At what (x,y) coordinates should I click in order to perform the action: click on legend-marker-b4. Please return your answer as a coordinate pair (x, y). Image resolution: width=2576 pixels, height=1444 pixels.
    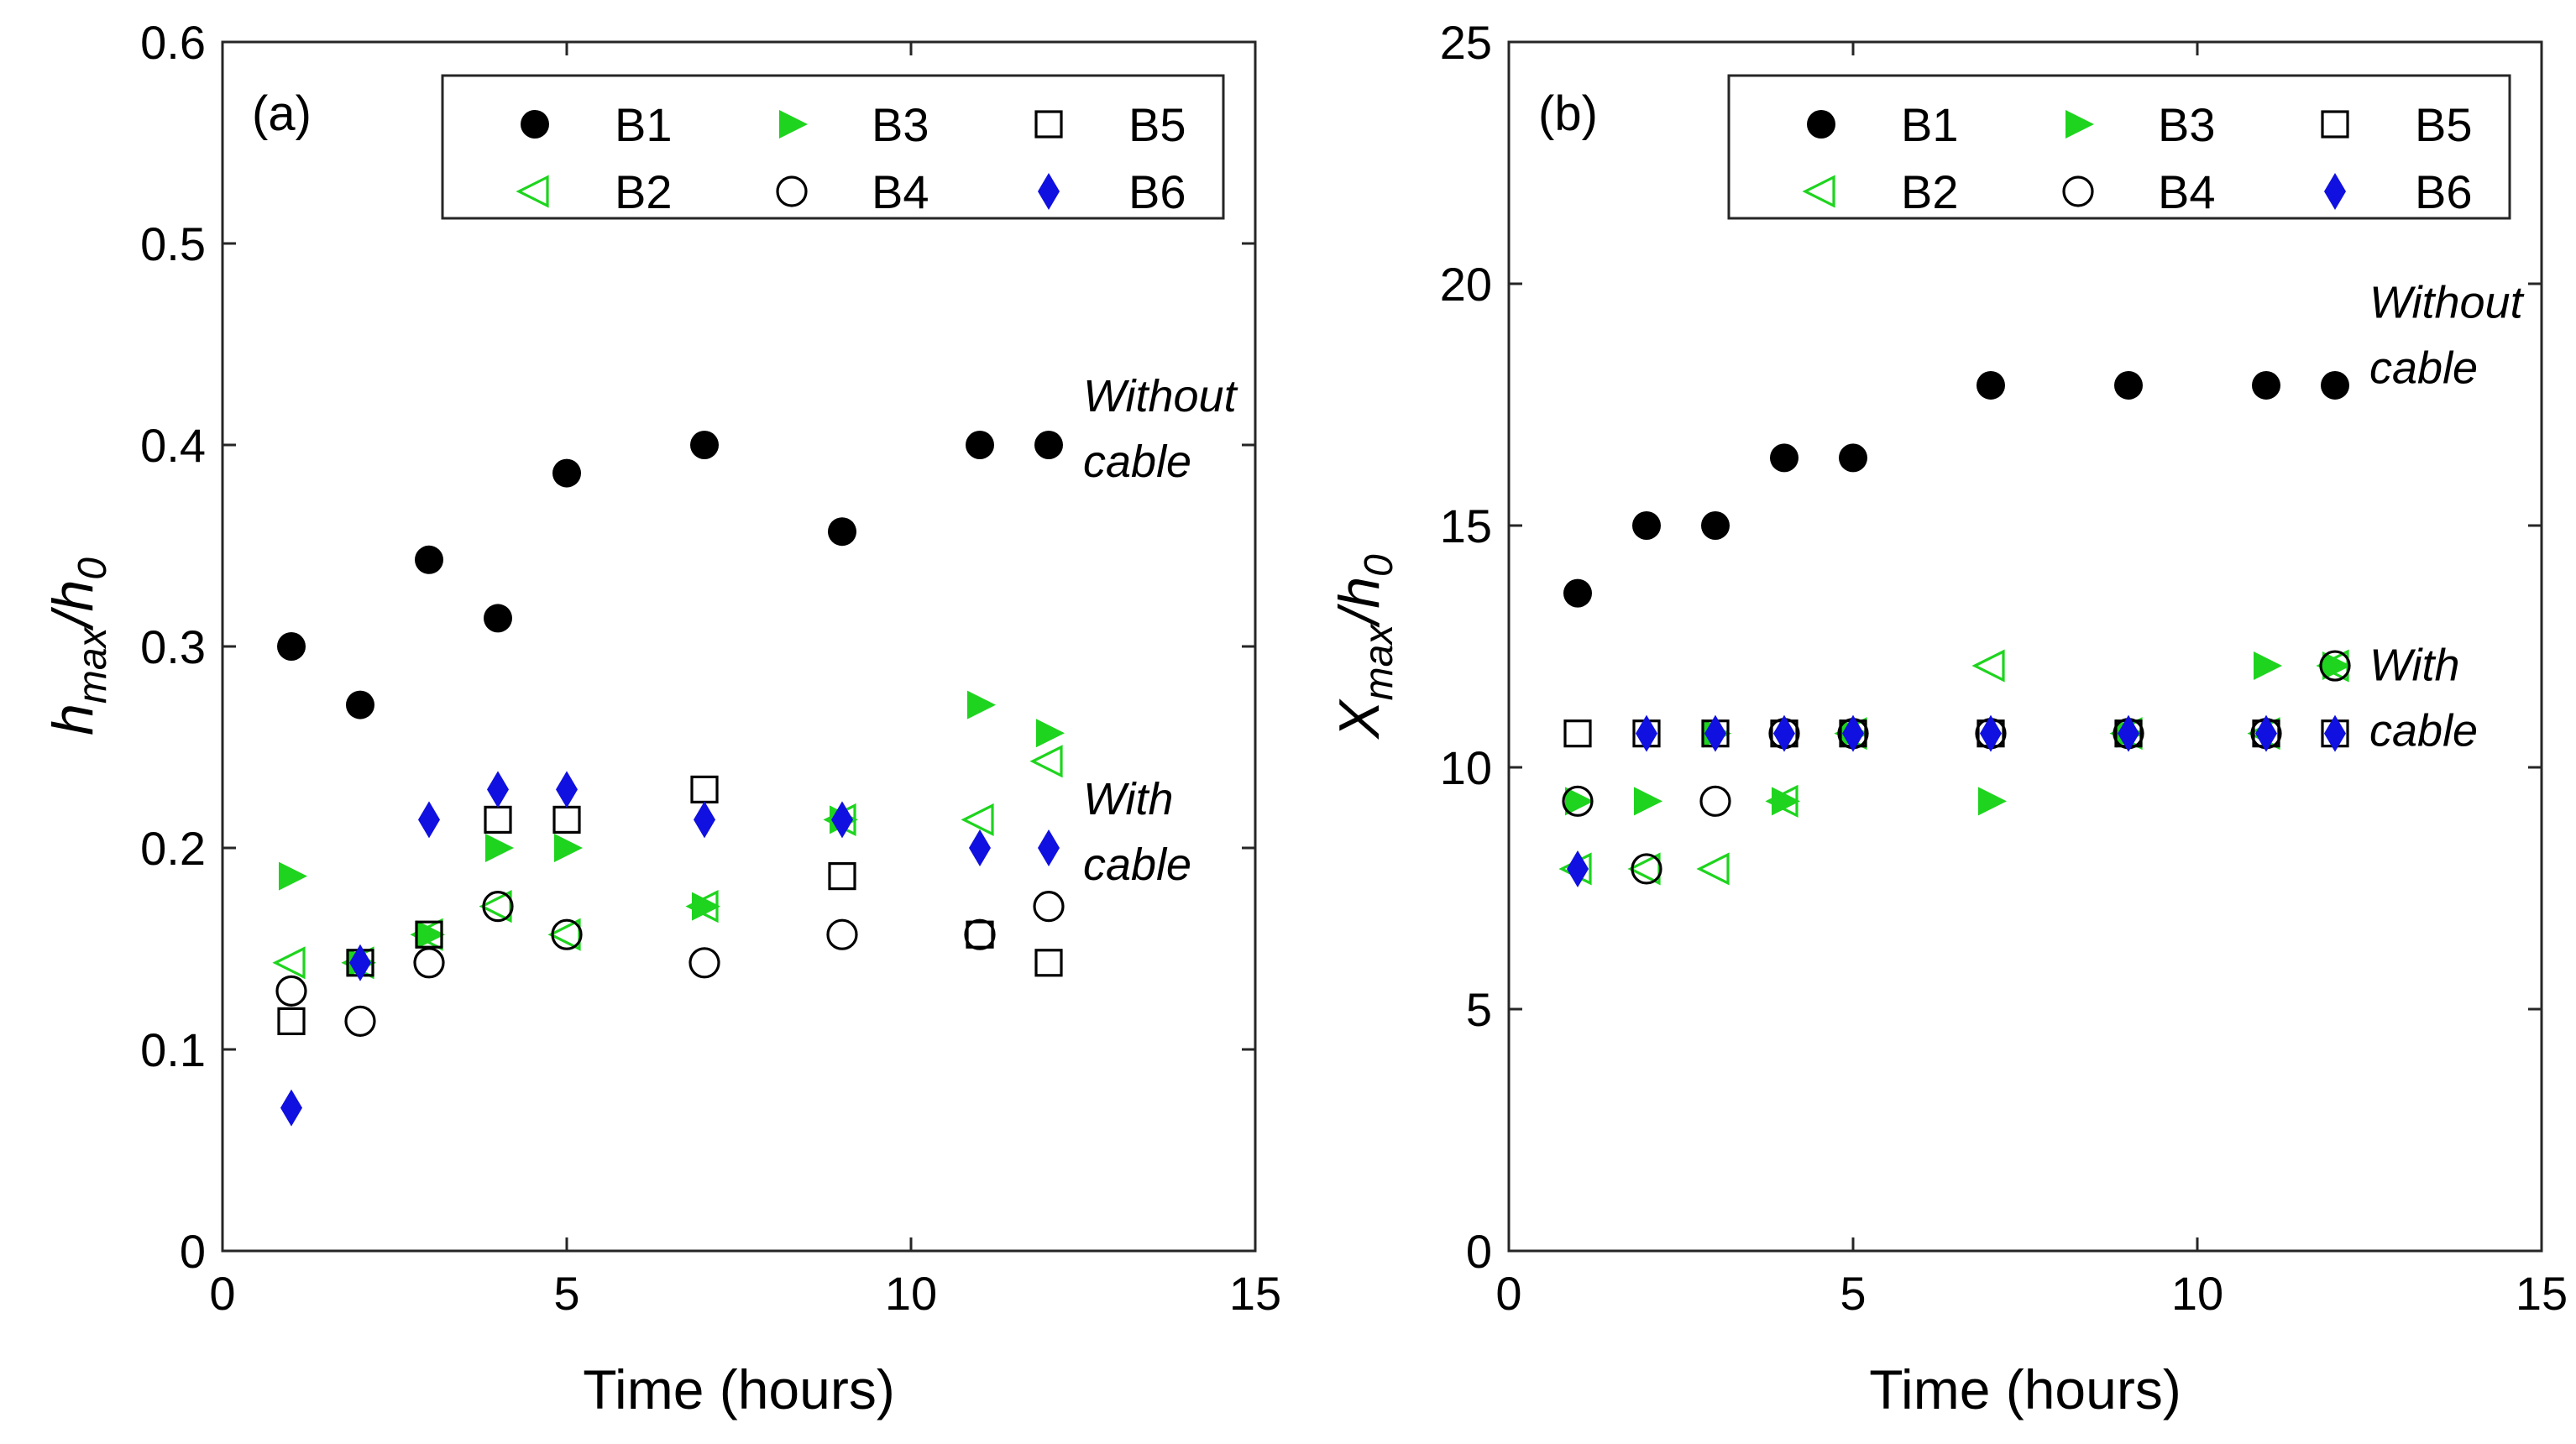
    Looking at the image, I should click on (2078, 191).